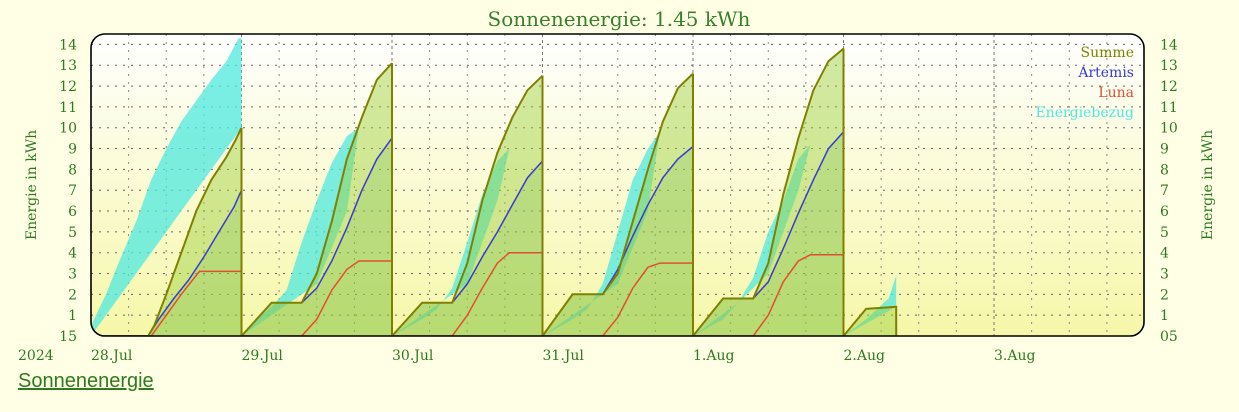 This screenshot has height=412, width=1239. Describe the element at coordinates (68, 66) in the screenshot. I see `y-tick-left: 13` at that location.